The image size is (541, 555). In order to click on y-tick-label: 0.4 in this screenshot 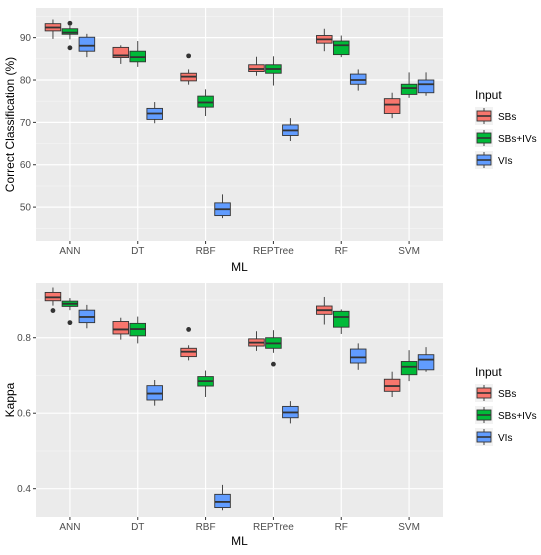, I will do `click(24, 489)`.